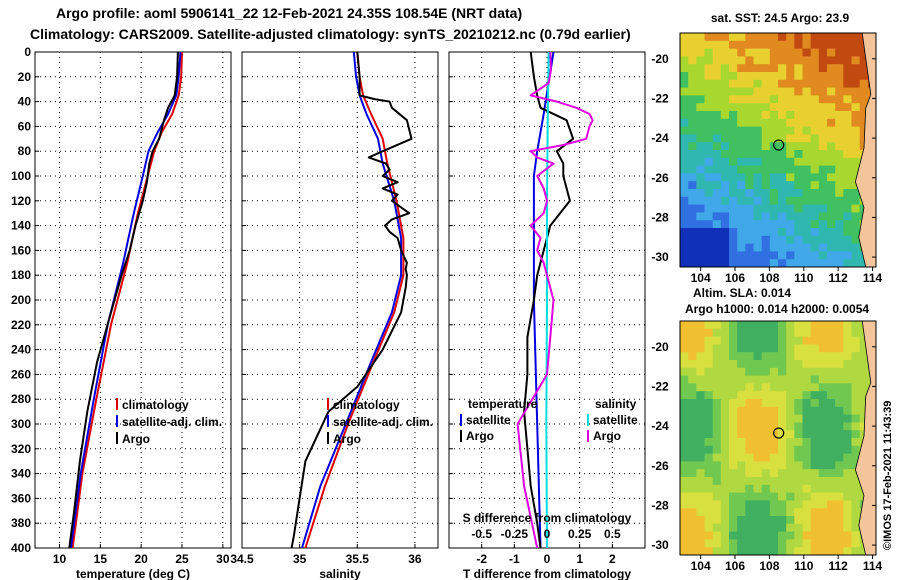 The image size is (900, 580). I want to click on map-y-tick-label: -28, so click(660, 217).